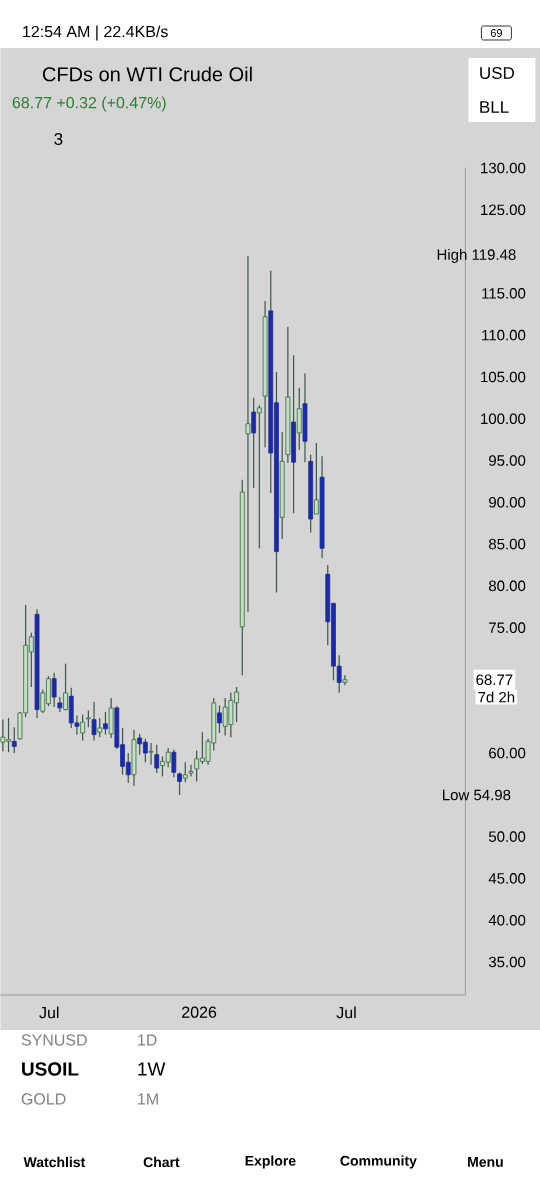  Describe the element at coordinates (476, 795) in the screenshot. I see `annotation: Low 54.98` at that location.